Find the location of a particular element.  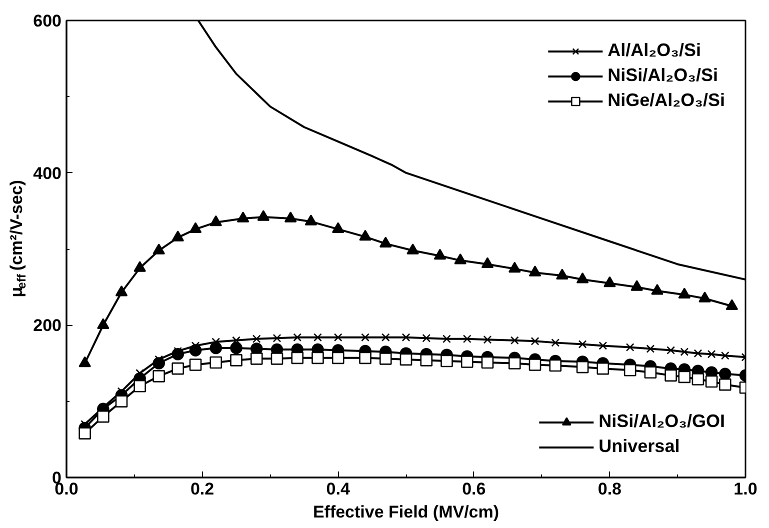

x-tick-label: 0.2 is located at coordinates (202, 489).